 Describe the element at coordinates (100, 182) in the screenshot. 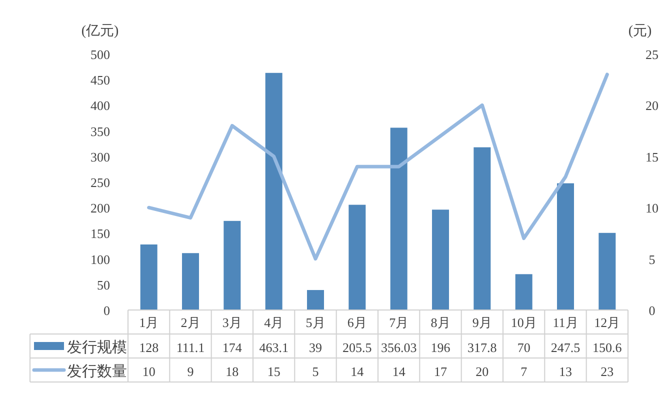

I see `y-tick-label: 250` at that location.